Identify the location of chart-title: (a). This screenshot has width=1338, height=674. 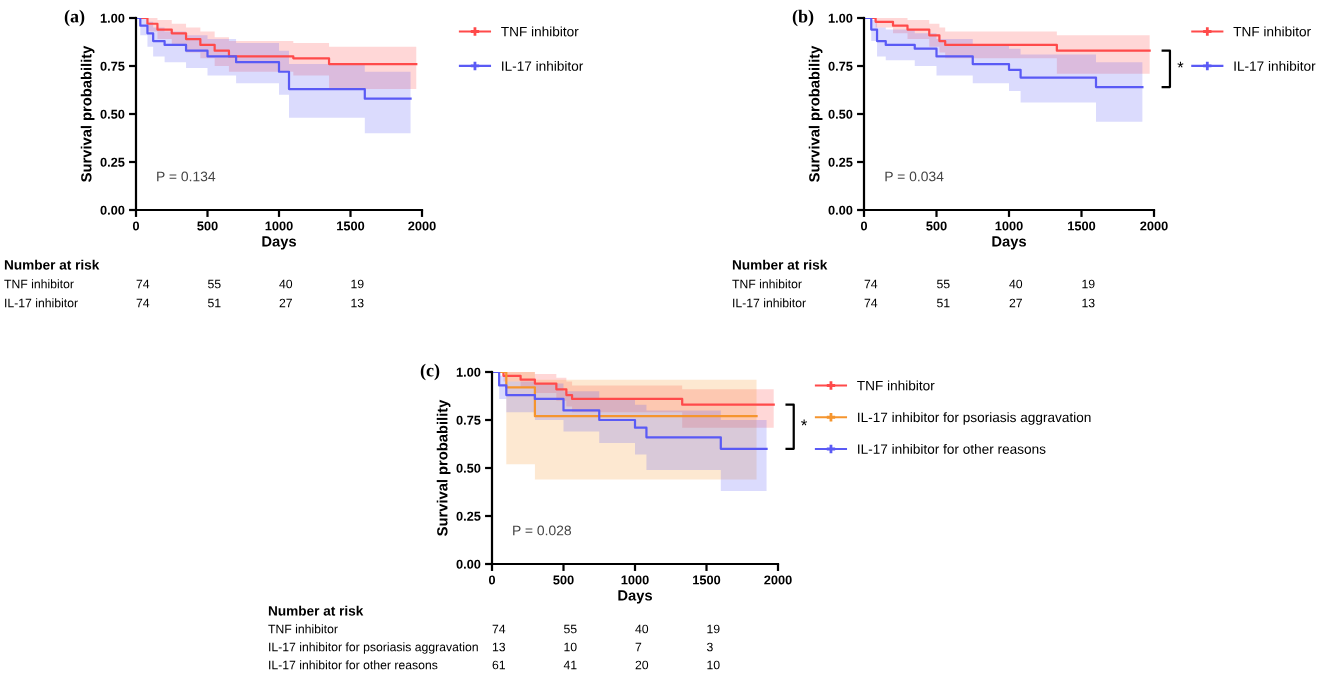
(74, 18).